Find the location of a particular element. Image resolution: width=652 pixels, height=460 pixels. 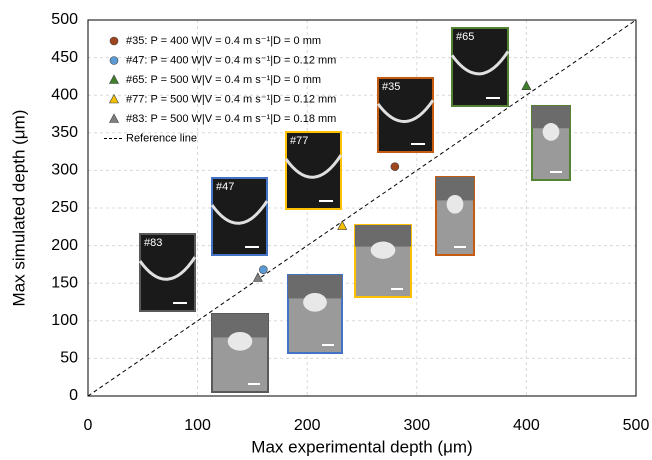

inset-label: #35 is located at coordinates (391, 87).